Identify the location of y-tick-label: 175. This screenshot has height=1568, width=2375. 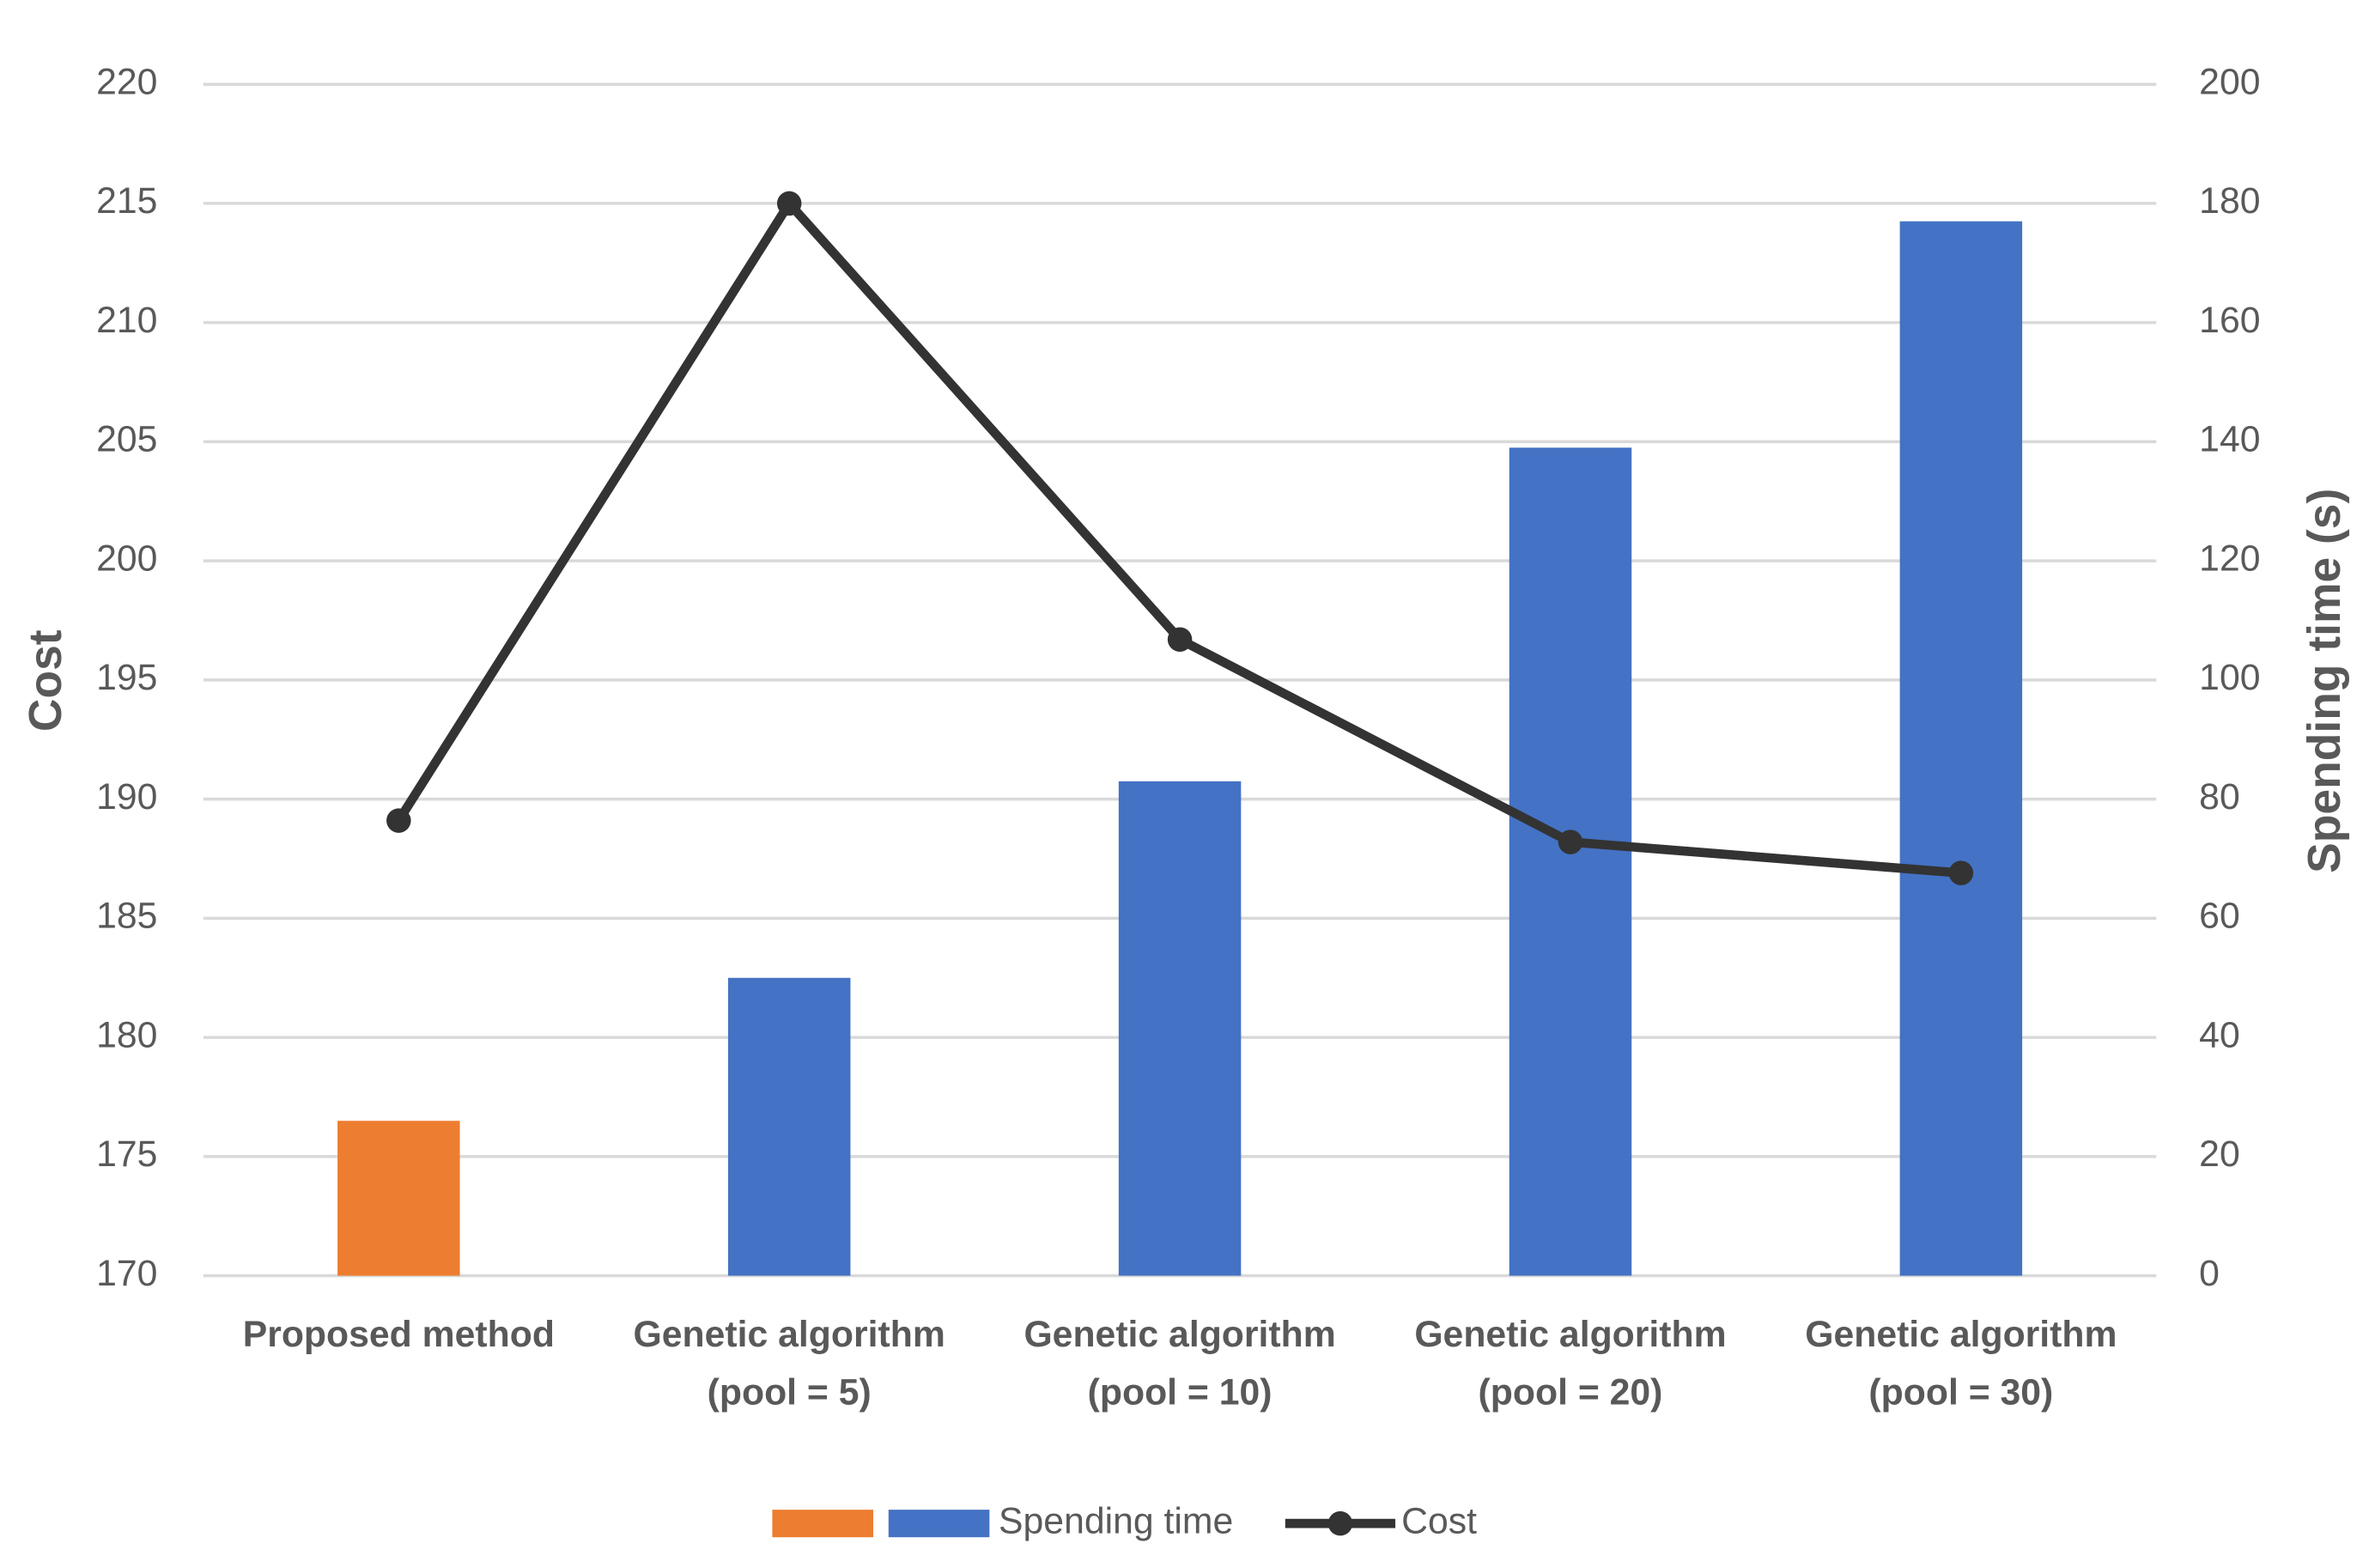
(127, 1154).